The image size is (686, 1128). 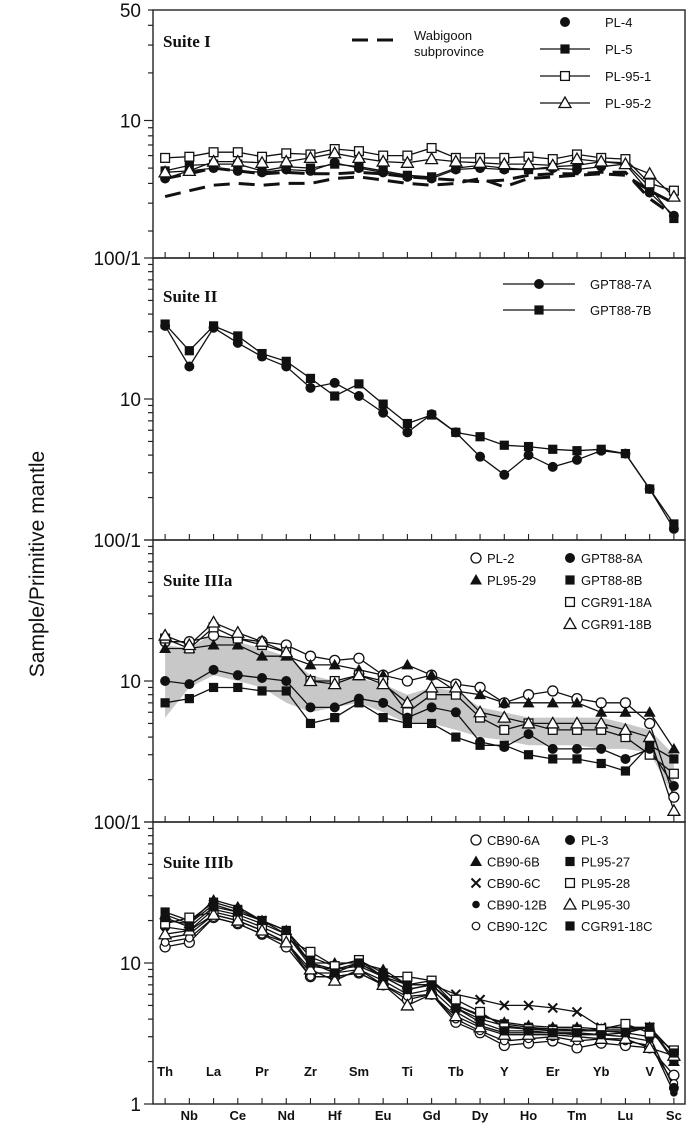 I want to click on legend-label: PL-95-2, so click(x=628, y=103).